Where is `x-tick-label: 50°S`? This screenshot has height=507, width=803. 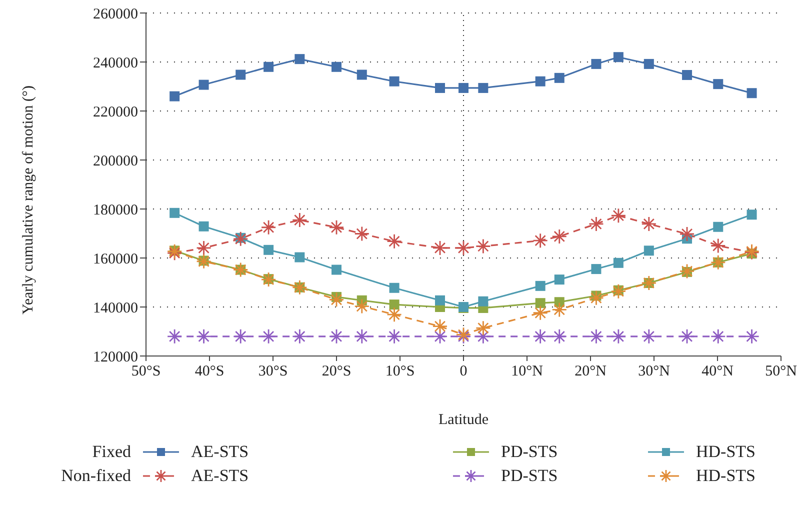
x-tick-label: 50°S is located at coordinates (146, 372).